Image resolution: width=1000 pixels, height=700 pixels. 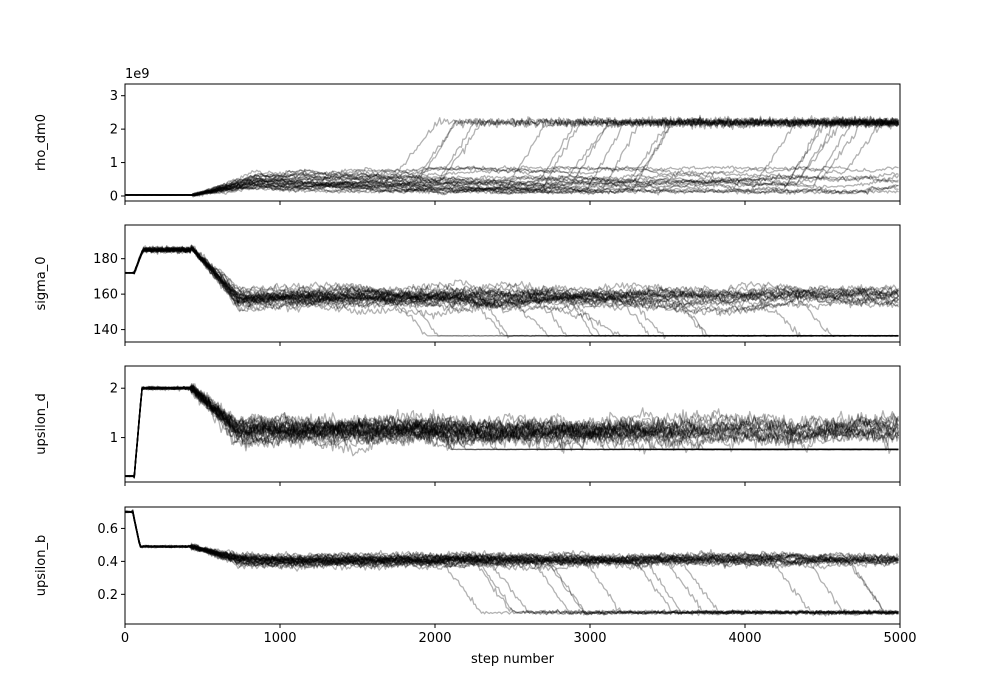 I want to click on y-axis-label: upsilon_b, so click(x=41, y=565).